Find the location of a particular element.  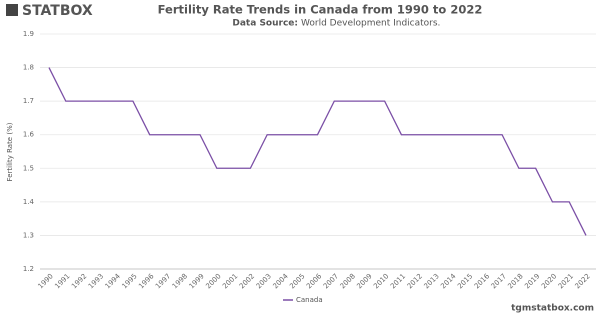

x-tick-label: 2020 is located at coordinates (549, 281).